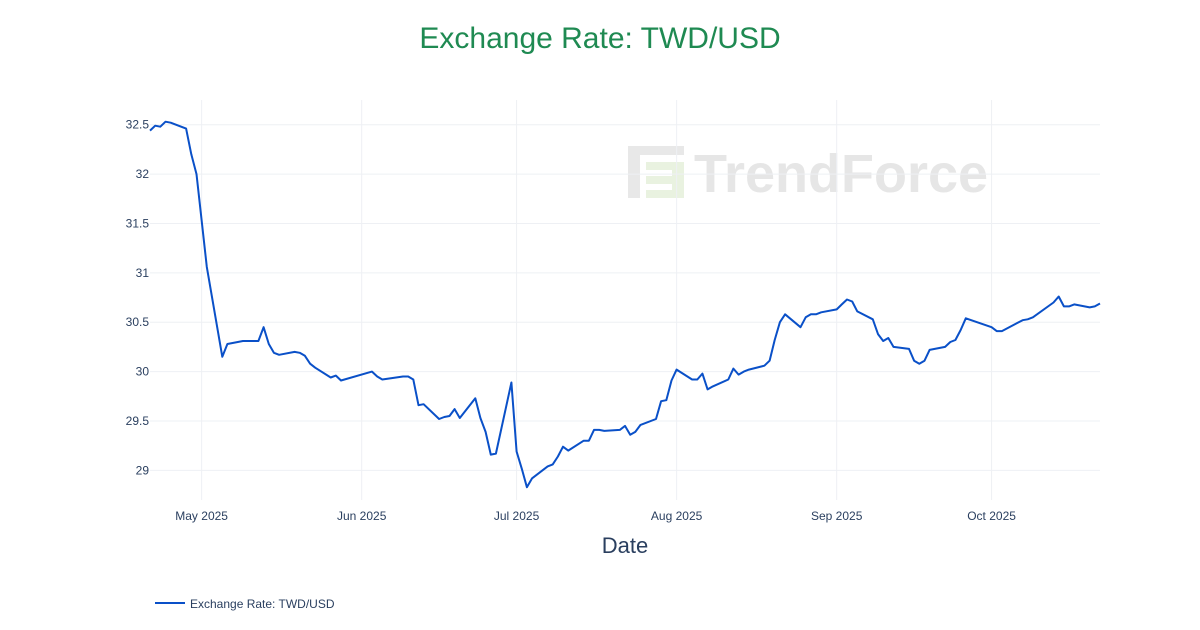 The height and width of the screenshot is (630, 1200). What do you see at coordinates (143, 273) in the screenshot?
I see `y-tick-label: 31` at bounding box center [143, 273].